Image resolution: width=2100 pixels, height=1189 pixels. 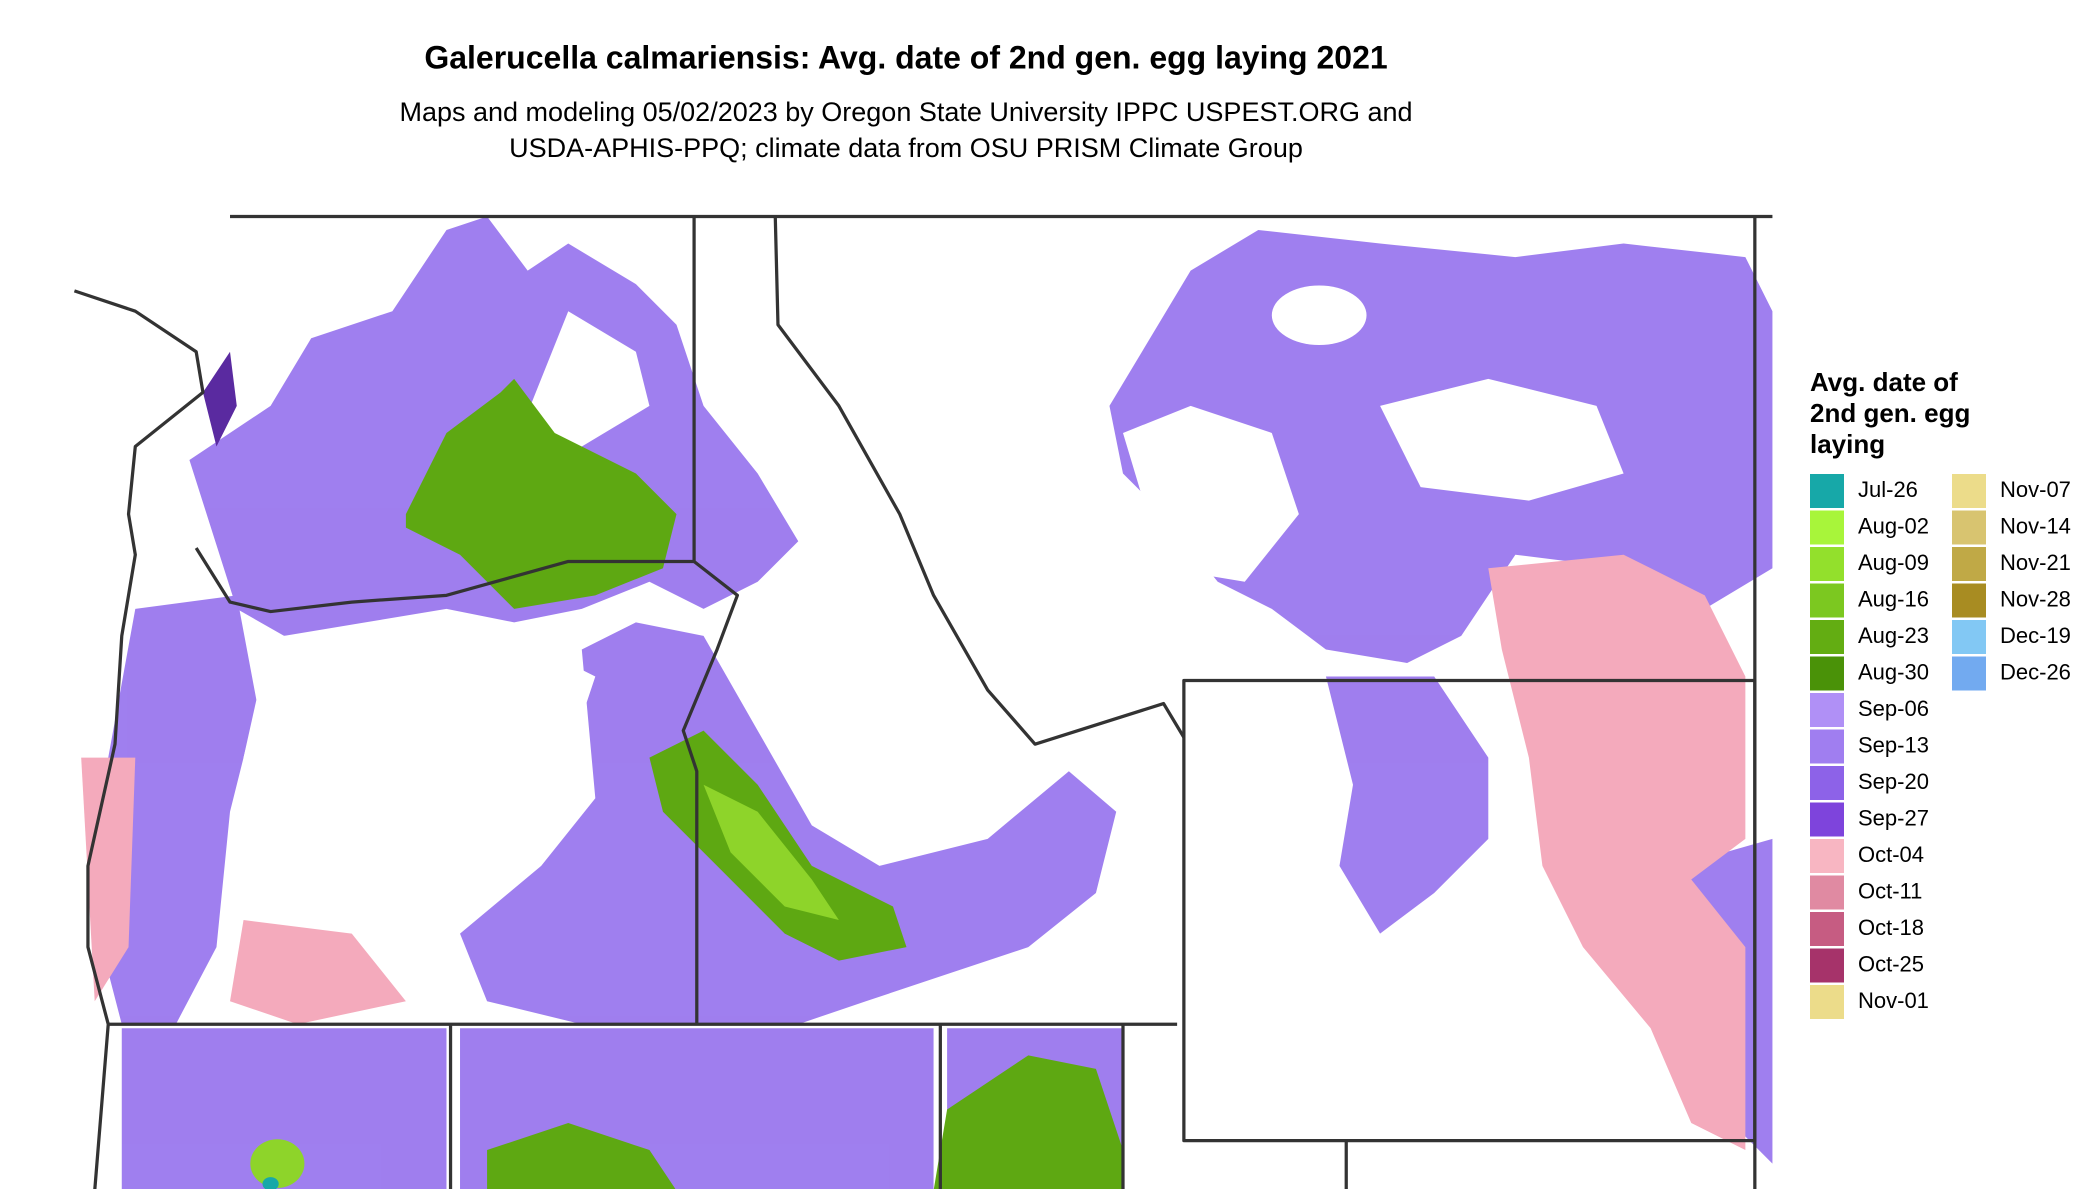 What do you see at coordinates (2035, 489) in the screenshot?
I see `legend-label: Nov-07` at bounding box center [2035, 489].